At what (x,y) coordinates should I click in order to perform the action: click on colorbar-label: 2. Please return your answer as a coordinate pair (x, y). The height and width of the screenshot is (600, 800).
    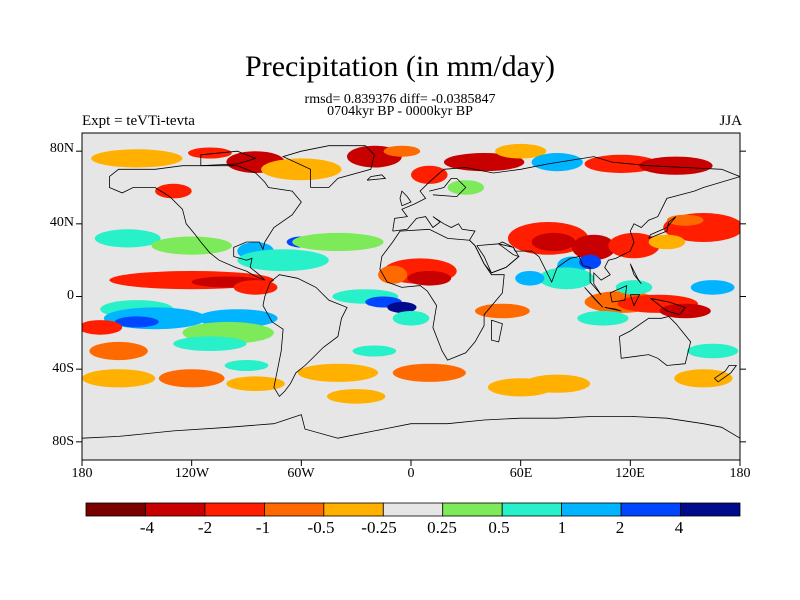
    Looking at the image, I should click on (620, 527).